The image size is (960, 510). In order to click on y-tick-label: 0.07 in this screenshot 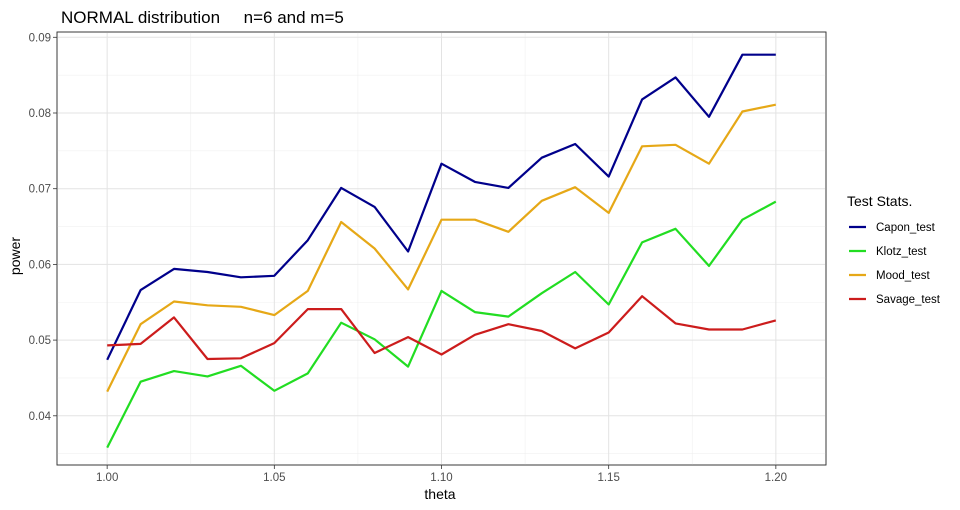, I will do `click(40, 190)`.